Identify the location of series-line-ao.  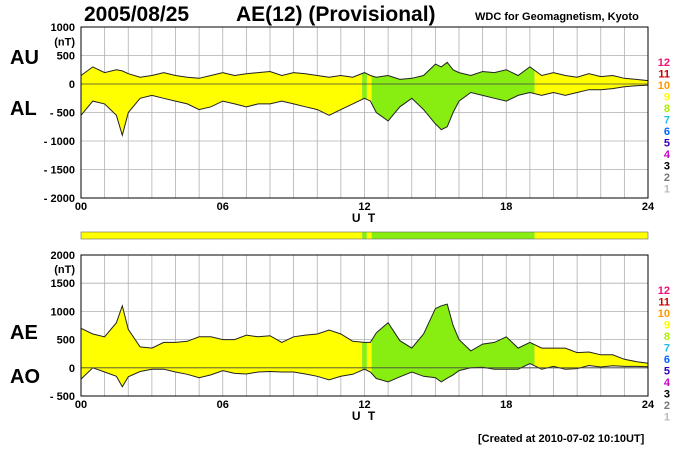
(364, 375).